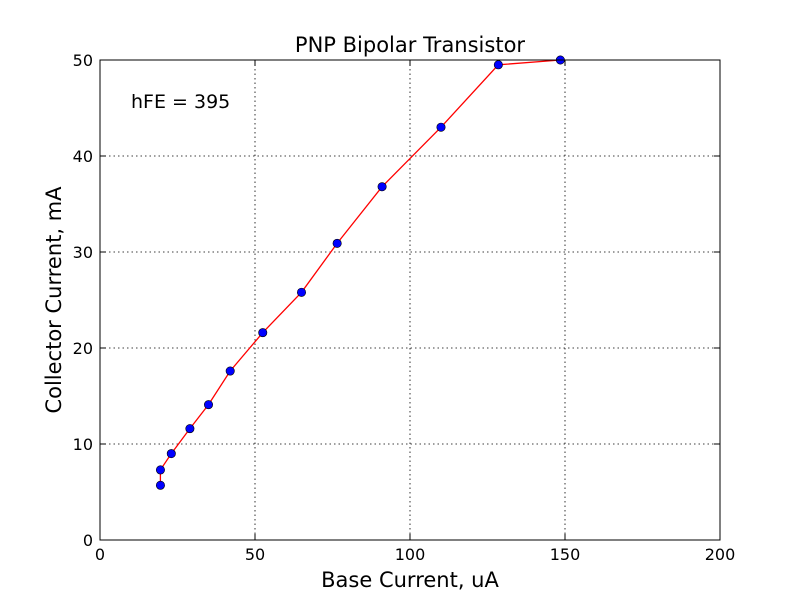  Describe the element at coordinates (410, 554) in the screenshot. I see `x-tick-label: 100` at that location.